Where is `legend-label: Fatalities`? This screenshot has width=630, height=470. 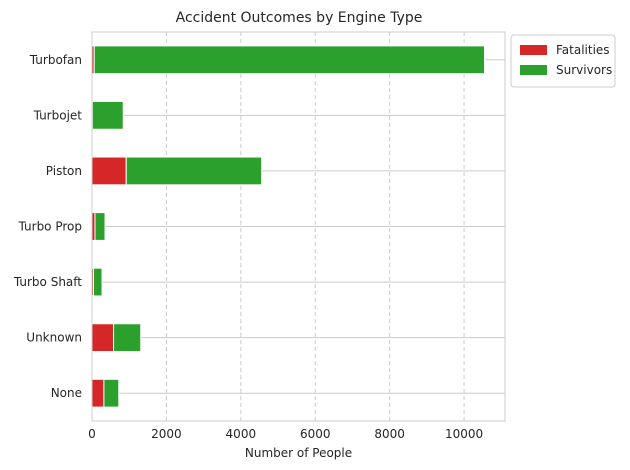
legend-label: Fatalities is located at coordinates (583, 50).